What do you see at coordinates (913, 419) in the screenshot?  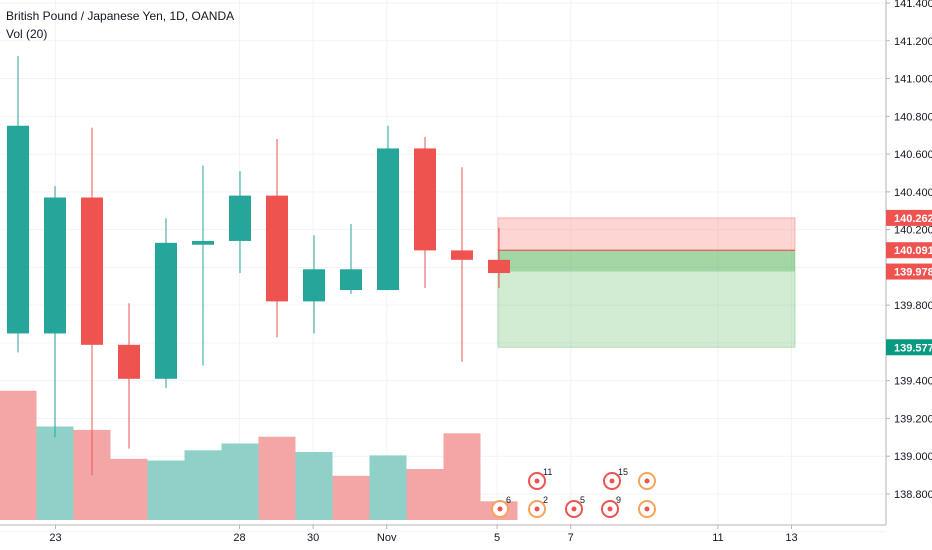 I see `price-tick-label: 139.200` at bounding box center [913, 419].